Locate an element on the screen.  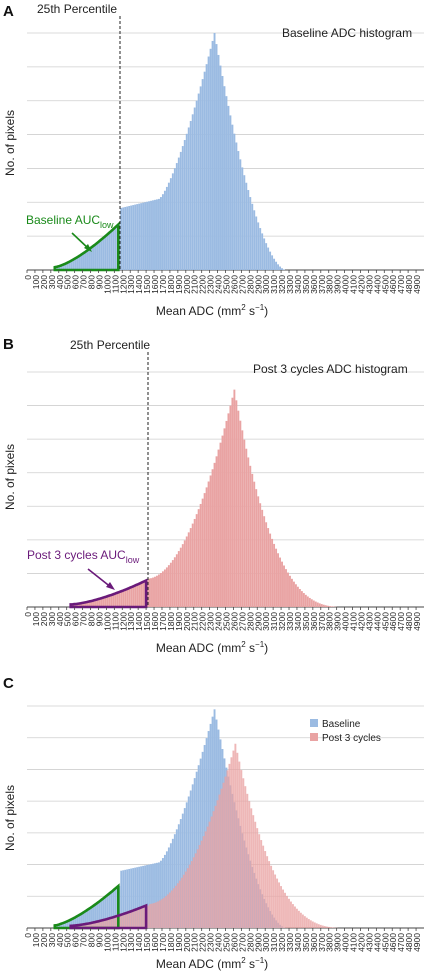
panel-b-auc-label: Post 3 cycles AUClow is located at coordinates (83, 556).